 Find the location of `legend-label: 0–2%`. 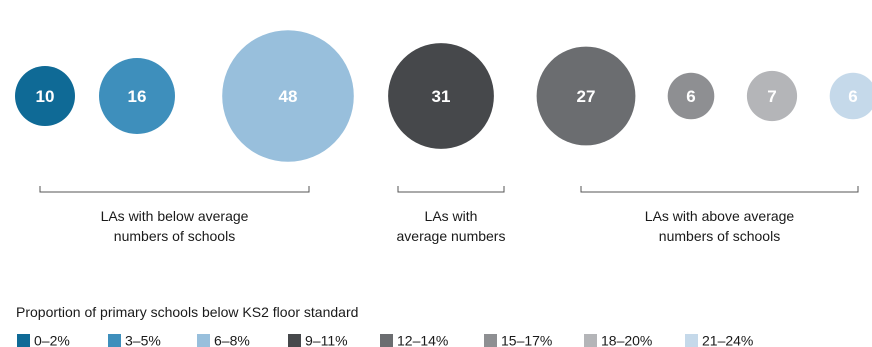

legend-label: 0–2% is located at coordinates (52, 340).